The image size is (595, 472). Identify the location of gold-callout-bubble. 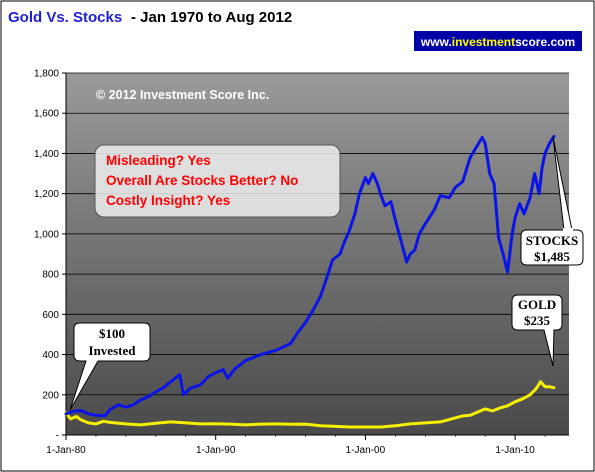
(537, 330).